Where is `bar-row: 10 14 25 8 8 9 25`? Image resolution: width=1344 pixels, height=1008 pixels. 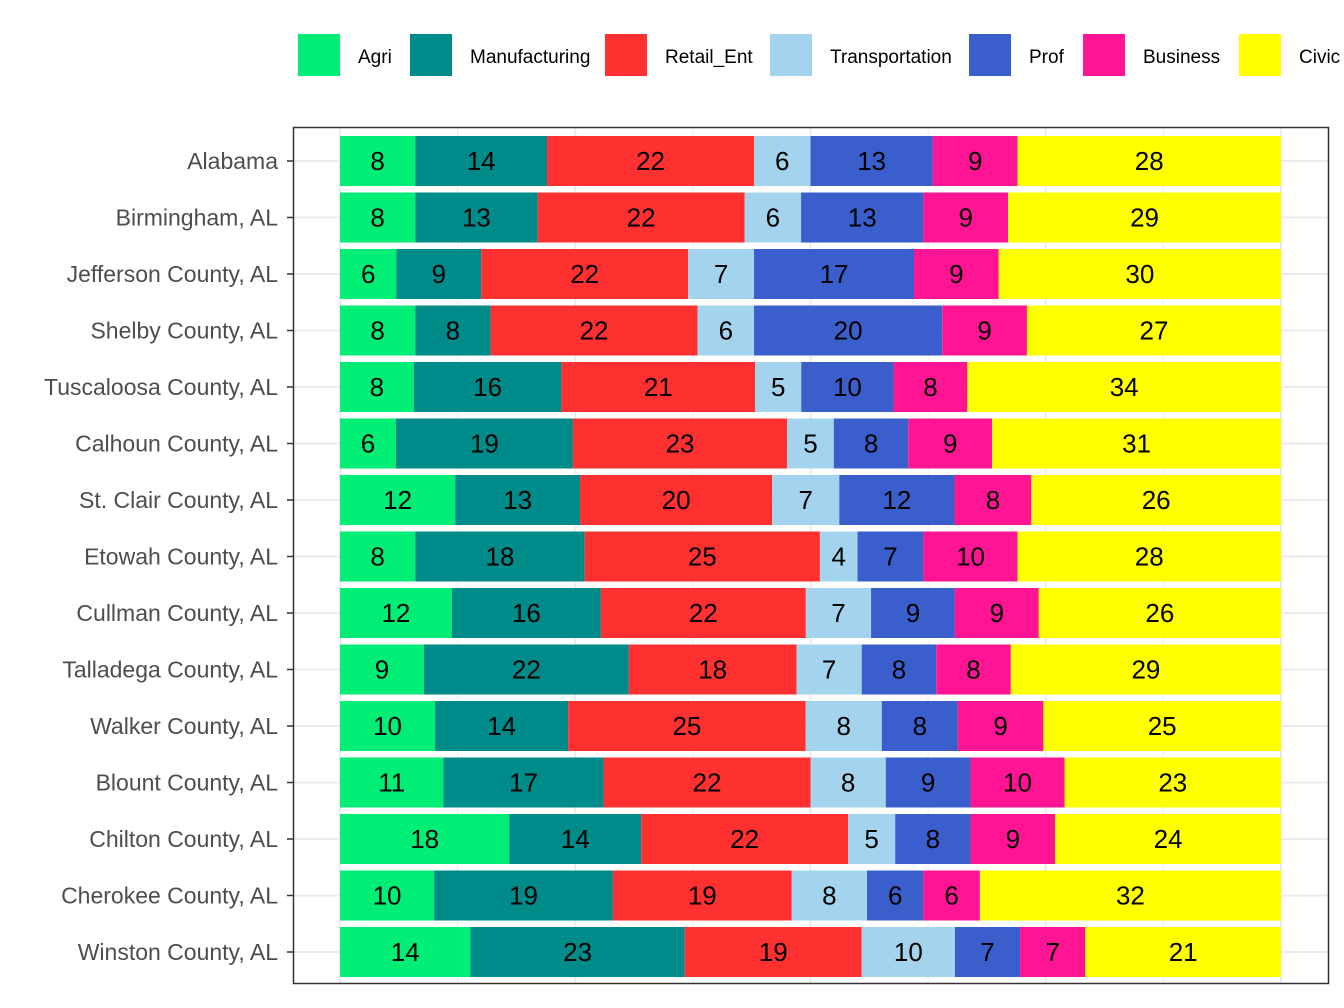 bar-row: 10 14 25 8 8 9 25 is located at coordinates (810, 726).